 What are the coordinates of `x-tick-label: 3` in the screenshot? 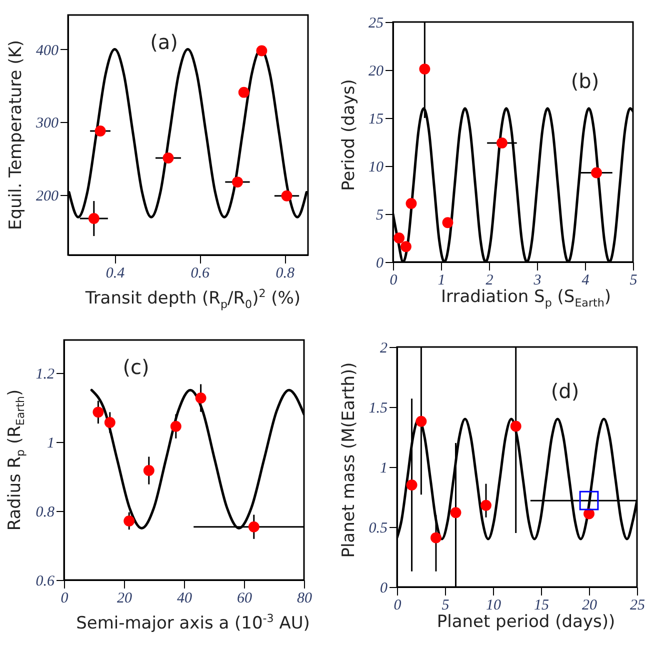 It's located at (537, 280).